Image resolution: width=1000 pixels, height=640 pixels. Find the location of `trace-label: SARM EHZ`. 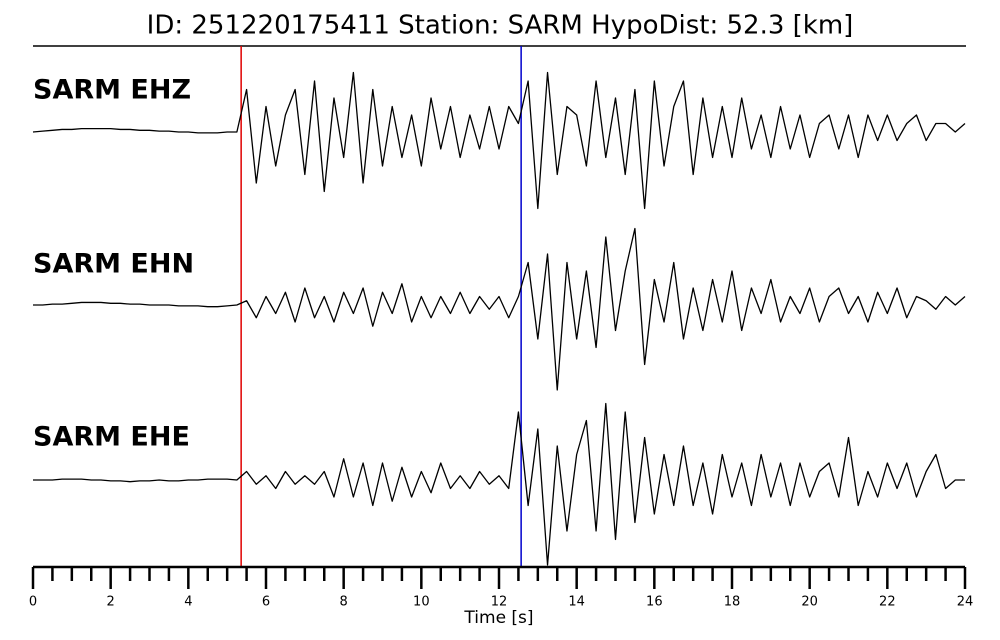

trace-label: SARM EHZ is located at coordinates (112, 90).